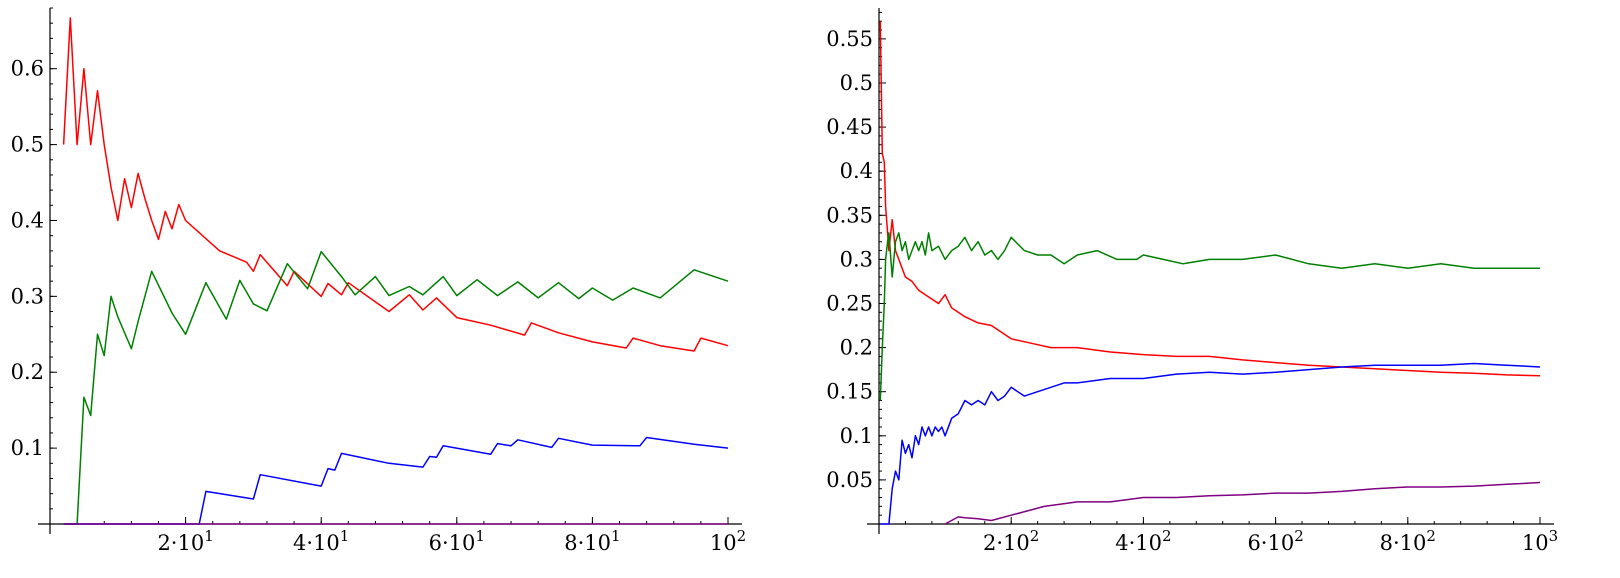 The width and height of the screenshot is (1620, 578). I want to click on x-tick-label: 4·10², so click(1143, 541).